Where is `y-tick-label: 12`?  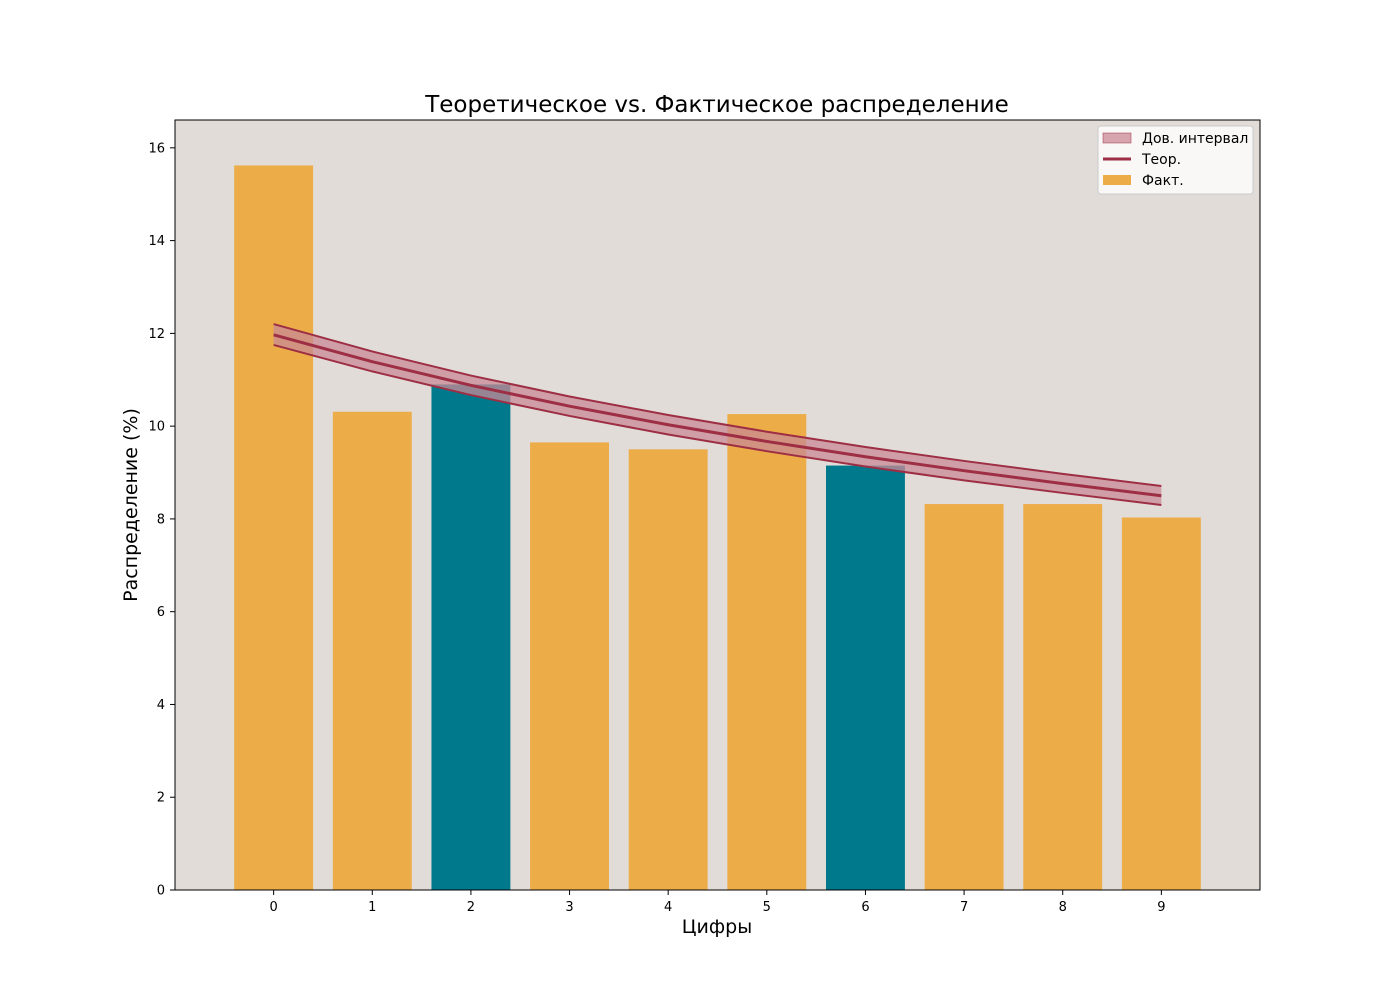
y-tick-label: 12 is located at coordinates (156, 334).